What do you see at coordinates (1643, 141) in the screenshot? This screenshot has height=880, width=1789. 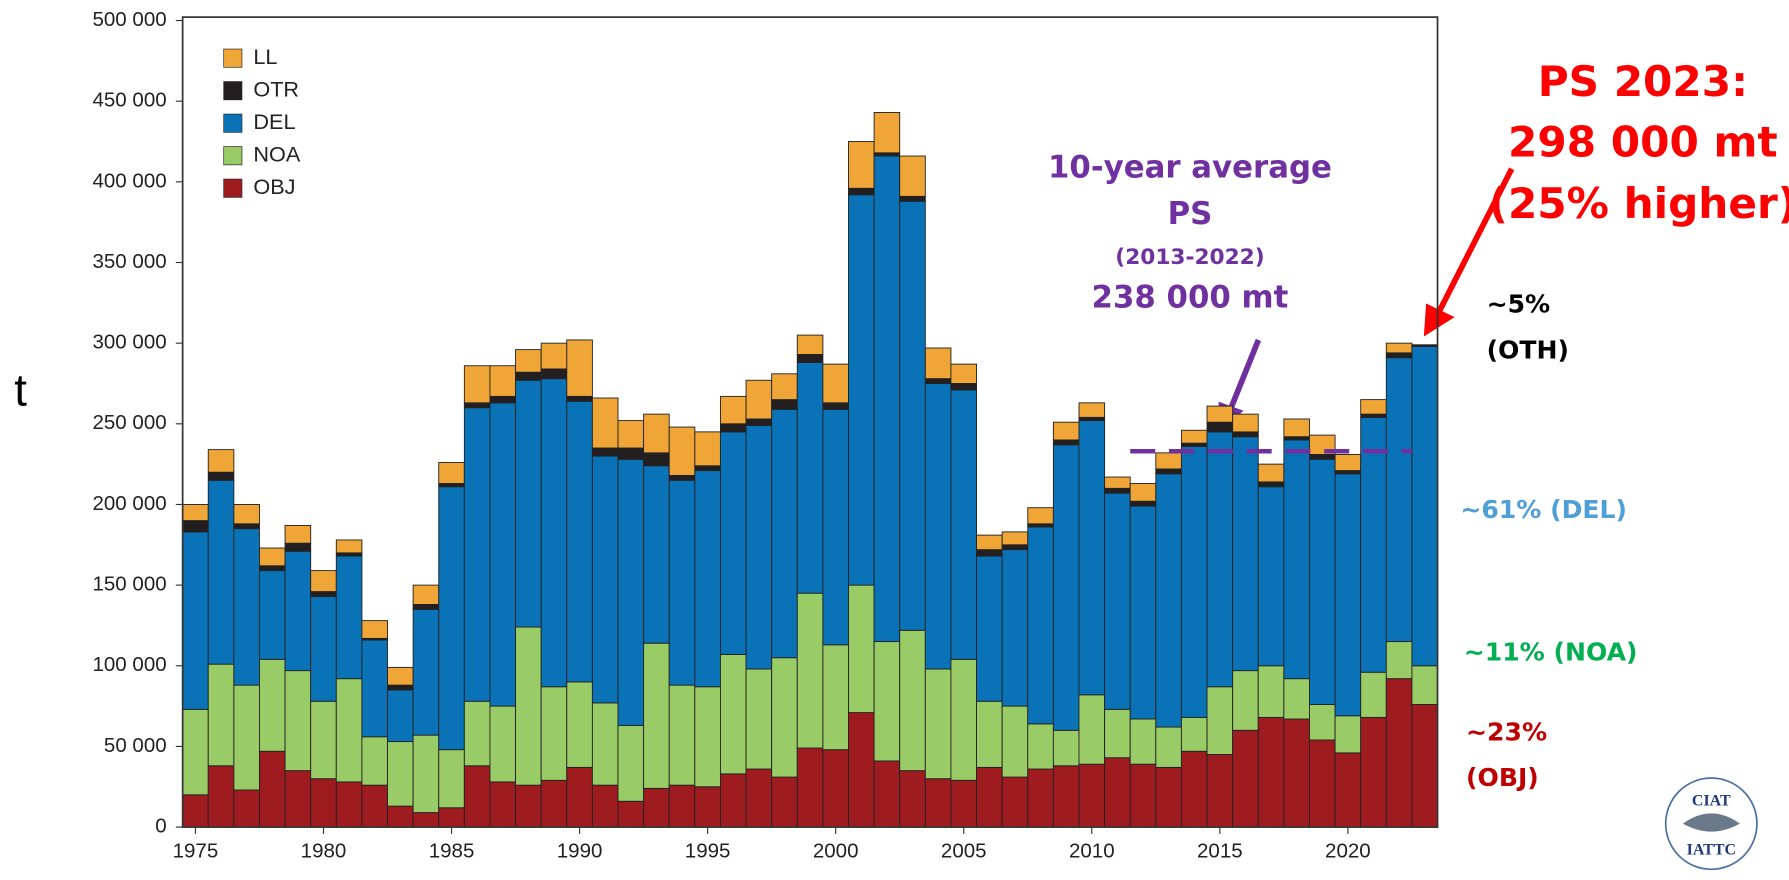 I see `annotation: 298 000 mt` at bounding box center [1643, 141].